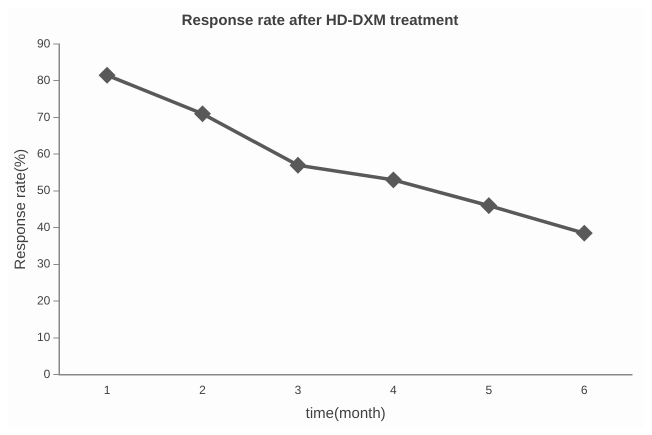 The image size is (652, 435). I want to click on x-tick-label: 1, so click(107, 390).